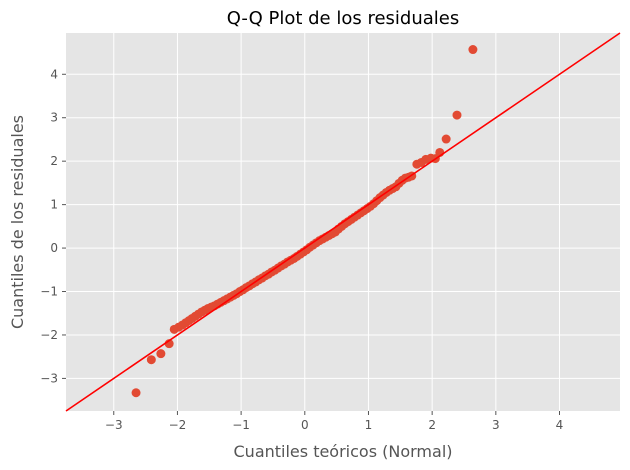 The image size is (630, 470). I want to click on y-tick-label: 2, so click(54, 161).